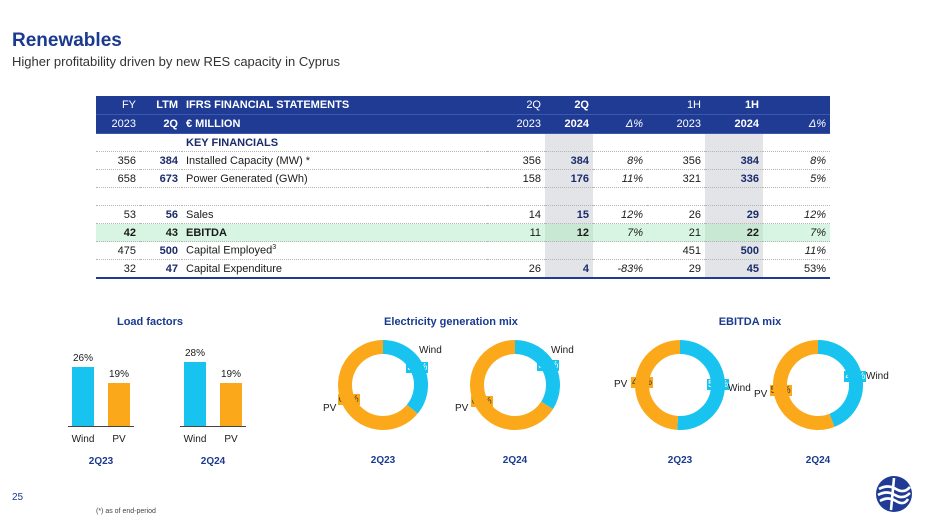  I want to click on donut-2q24, so click(515, 385).